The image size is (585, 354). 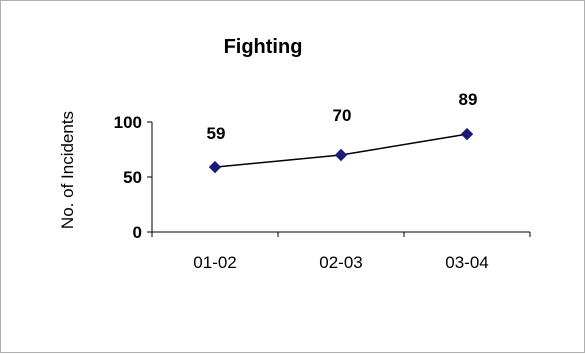 I want to click on chart-title: Fighting, so click(x=263, y=47).